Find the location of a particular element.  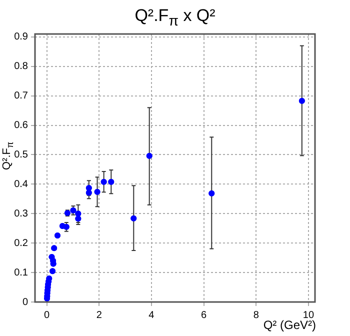

y-tick-label: 0.4 is located at coordinates (21, 184).